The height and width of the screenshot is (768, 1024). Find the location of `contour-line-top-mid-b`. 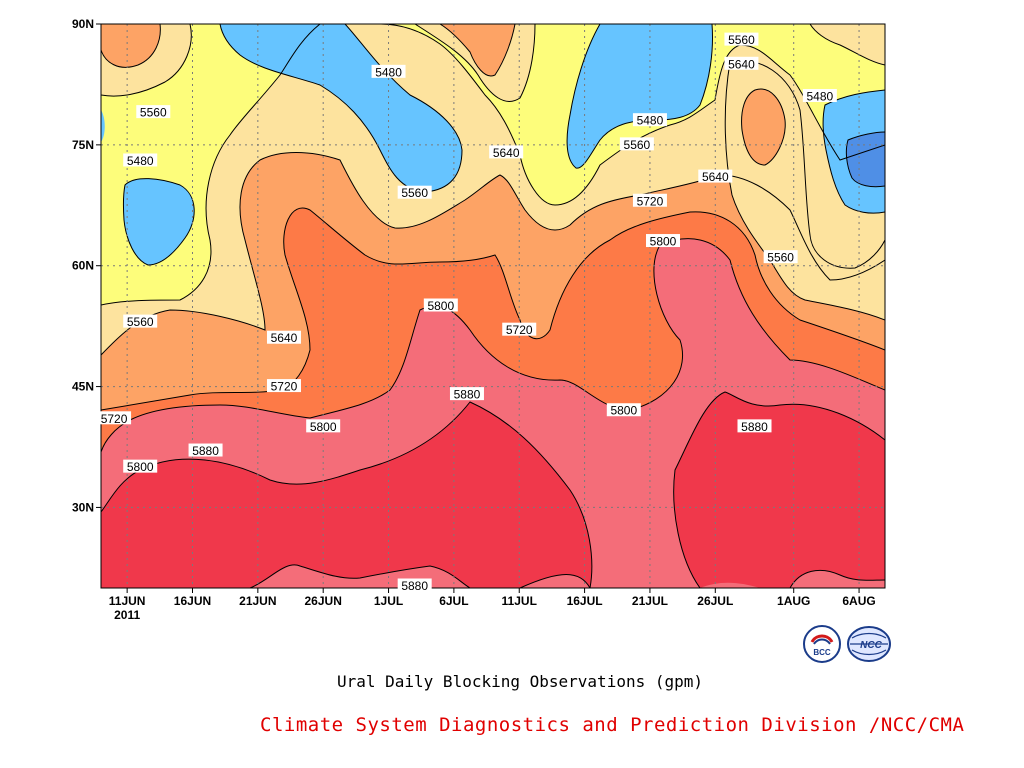

contour-line-top-mid-b is located at coordinates (477, 50).